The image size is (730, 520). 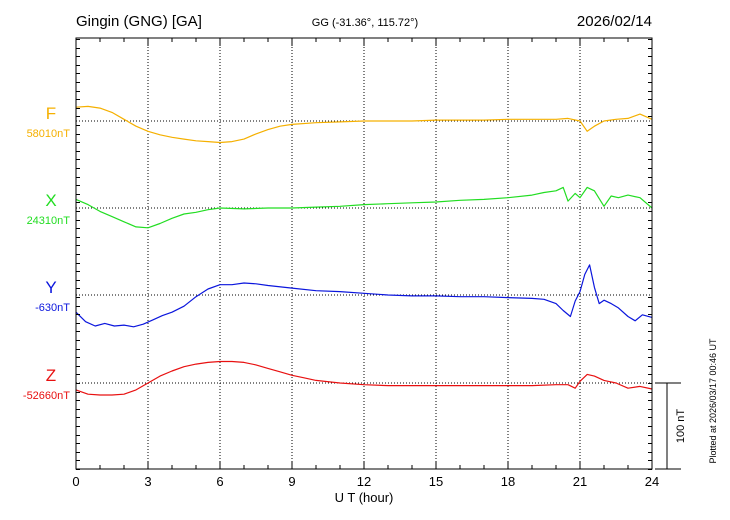 I want to click on x-tick-label-3: 3, so click(x=147, y=481).